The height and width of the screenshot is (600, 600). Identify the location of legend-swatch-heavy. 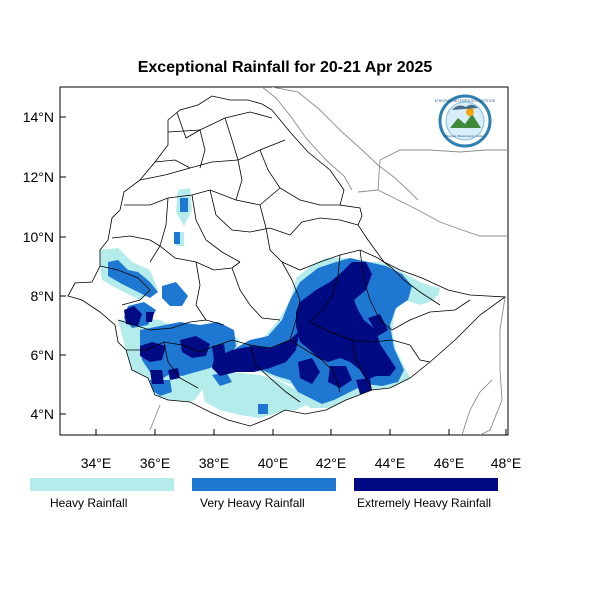
(102, 484).